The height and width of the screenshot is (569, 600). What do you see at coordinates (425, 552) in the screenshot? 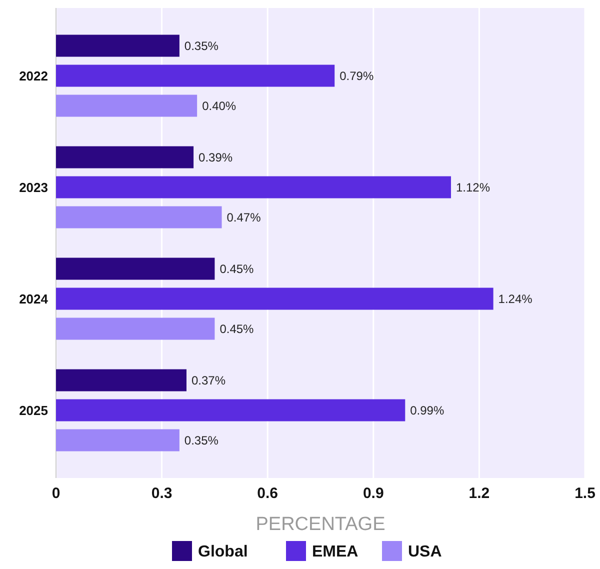
I see `legend-label: USA` at bounding box center [425, 552].